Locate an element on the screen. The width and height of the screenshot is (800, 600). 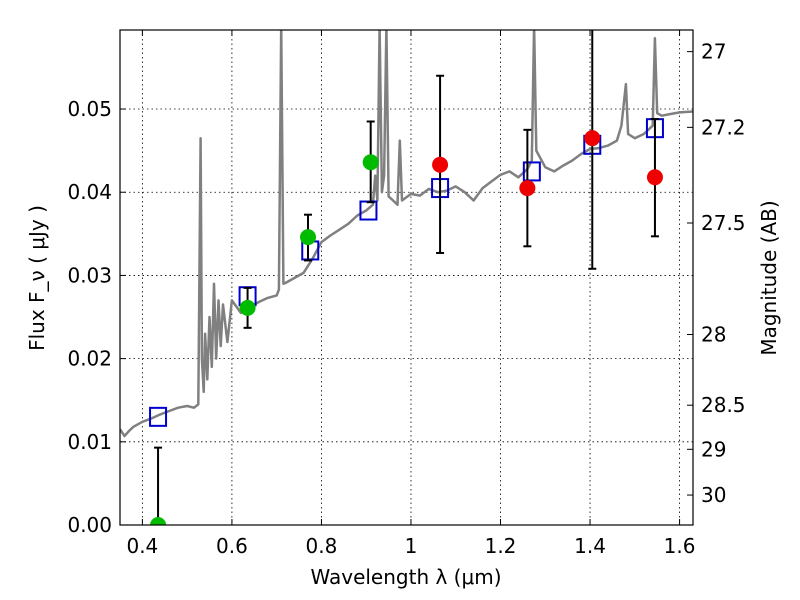
x-tick-label: 1 is located at coordinates (411, 546).